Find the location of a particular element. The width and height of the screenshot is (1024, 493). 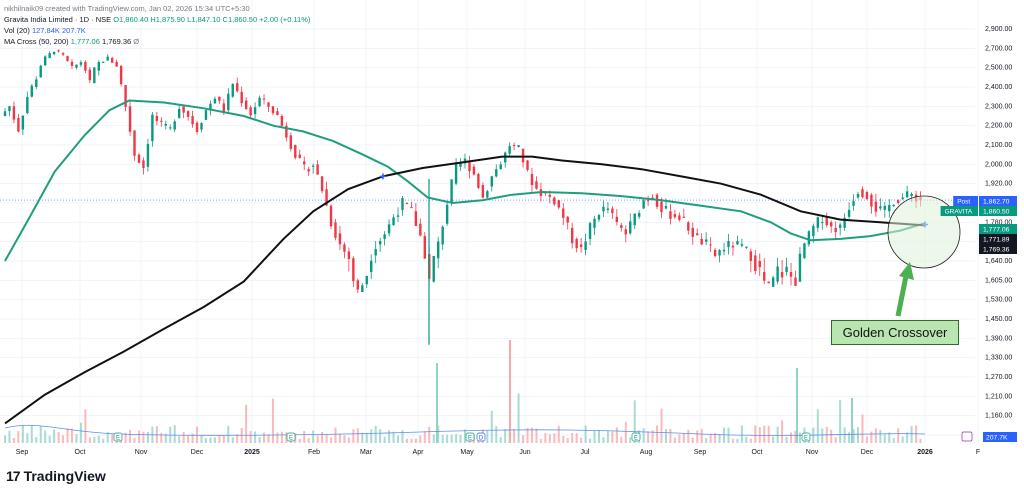

volume-indicator-label: Vol (20) is located at coordinates (17, 30).